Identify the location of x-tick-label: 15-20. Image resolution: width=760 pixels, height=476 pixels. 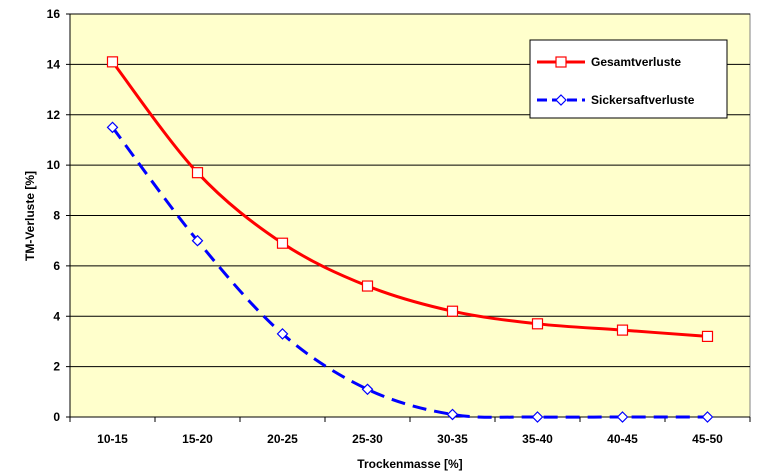
(197, 439).